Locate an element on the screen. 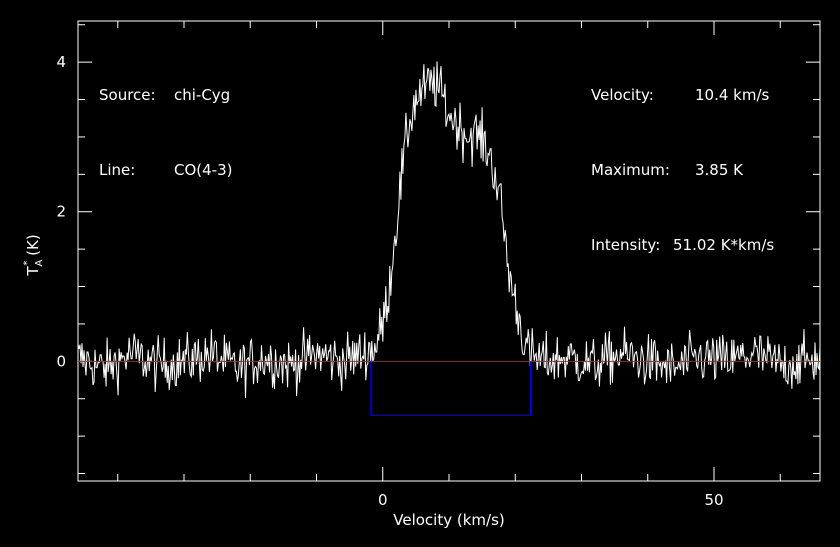 The width and height of the screenshot is (840, 547). velocity-value: 10.4 km/s is located at coordinates (732, 95).